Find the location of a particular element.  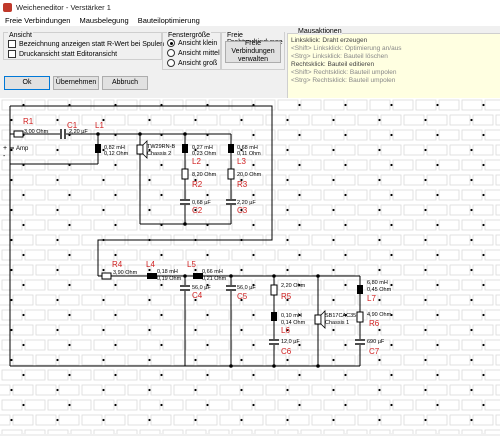

l7-v2: 0,45 Ohm is located at coordinates (379, 290).